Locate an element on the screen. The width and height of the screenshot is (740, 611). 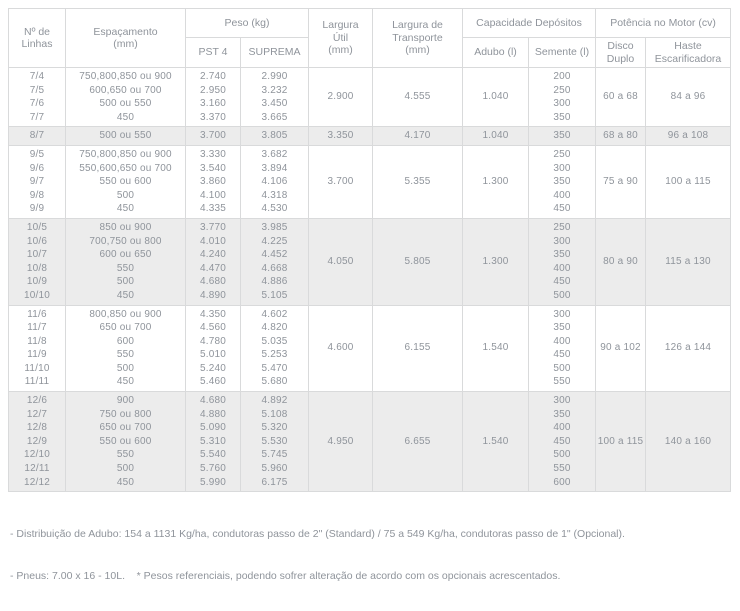
cell-line: 2.950 is located at coordinates (213, 90).